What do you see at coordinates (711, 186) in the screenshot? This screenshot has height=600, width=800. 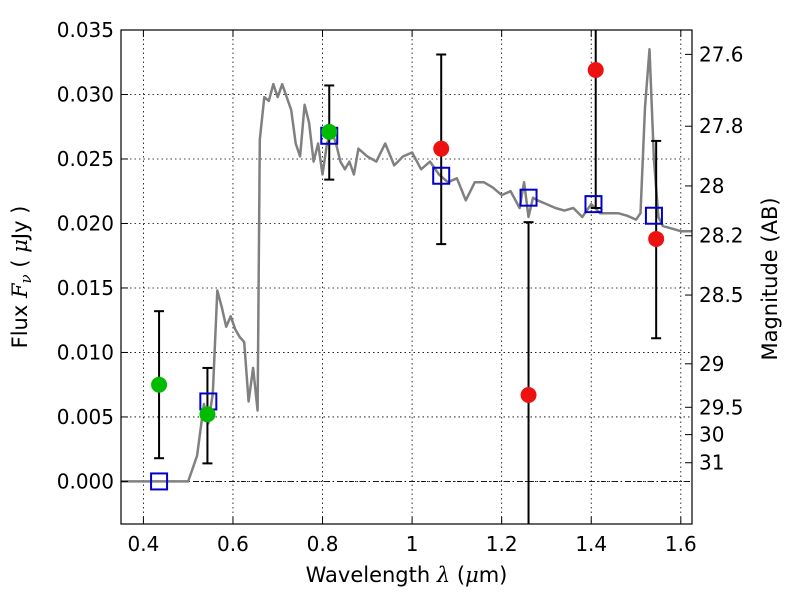 I see `magnitude-tick-label: 28` at bounding box center [711, 186].